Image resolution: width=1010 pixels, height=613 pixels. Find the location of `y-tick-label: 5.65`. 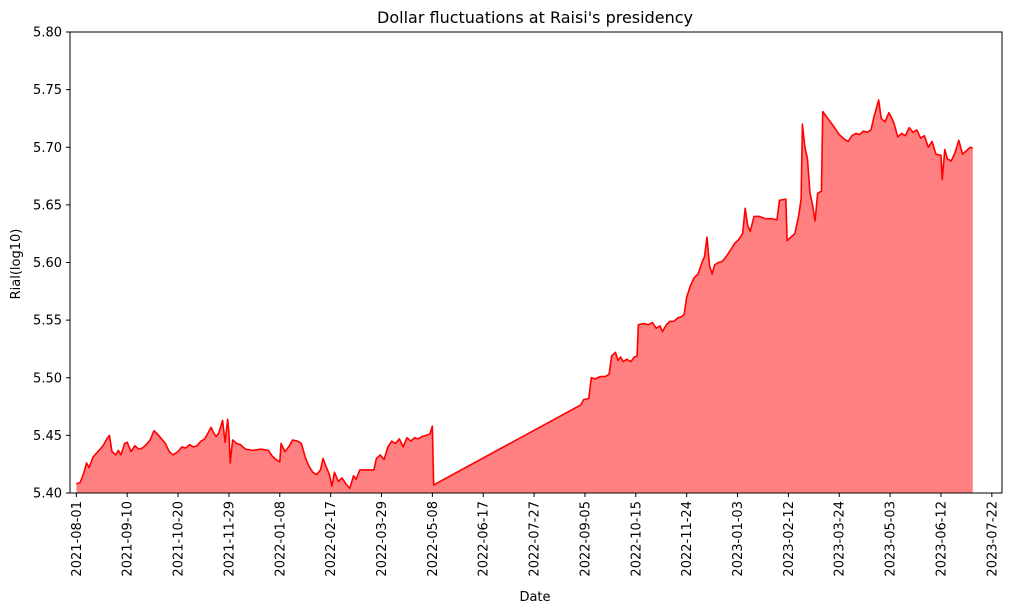

y-tick-label: 5.65 is located at coordinates (47, 205).